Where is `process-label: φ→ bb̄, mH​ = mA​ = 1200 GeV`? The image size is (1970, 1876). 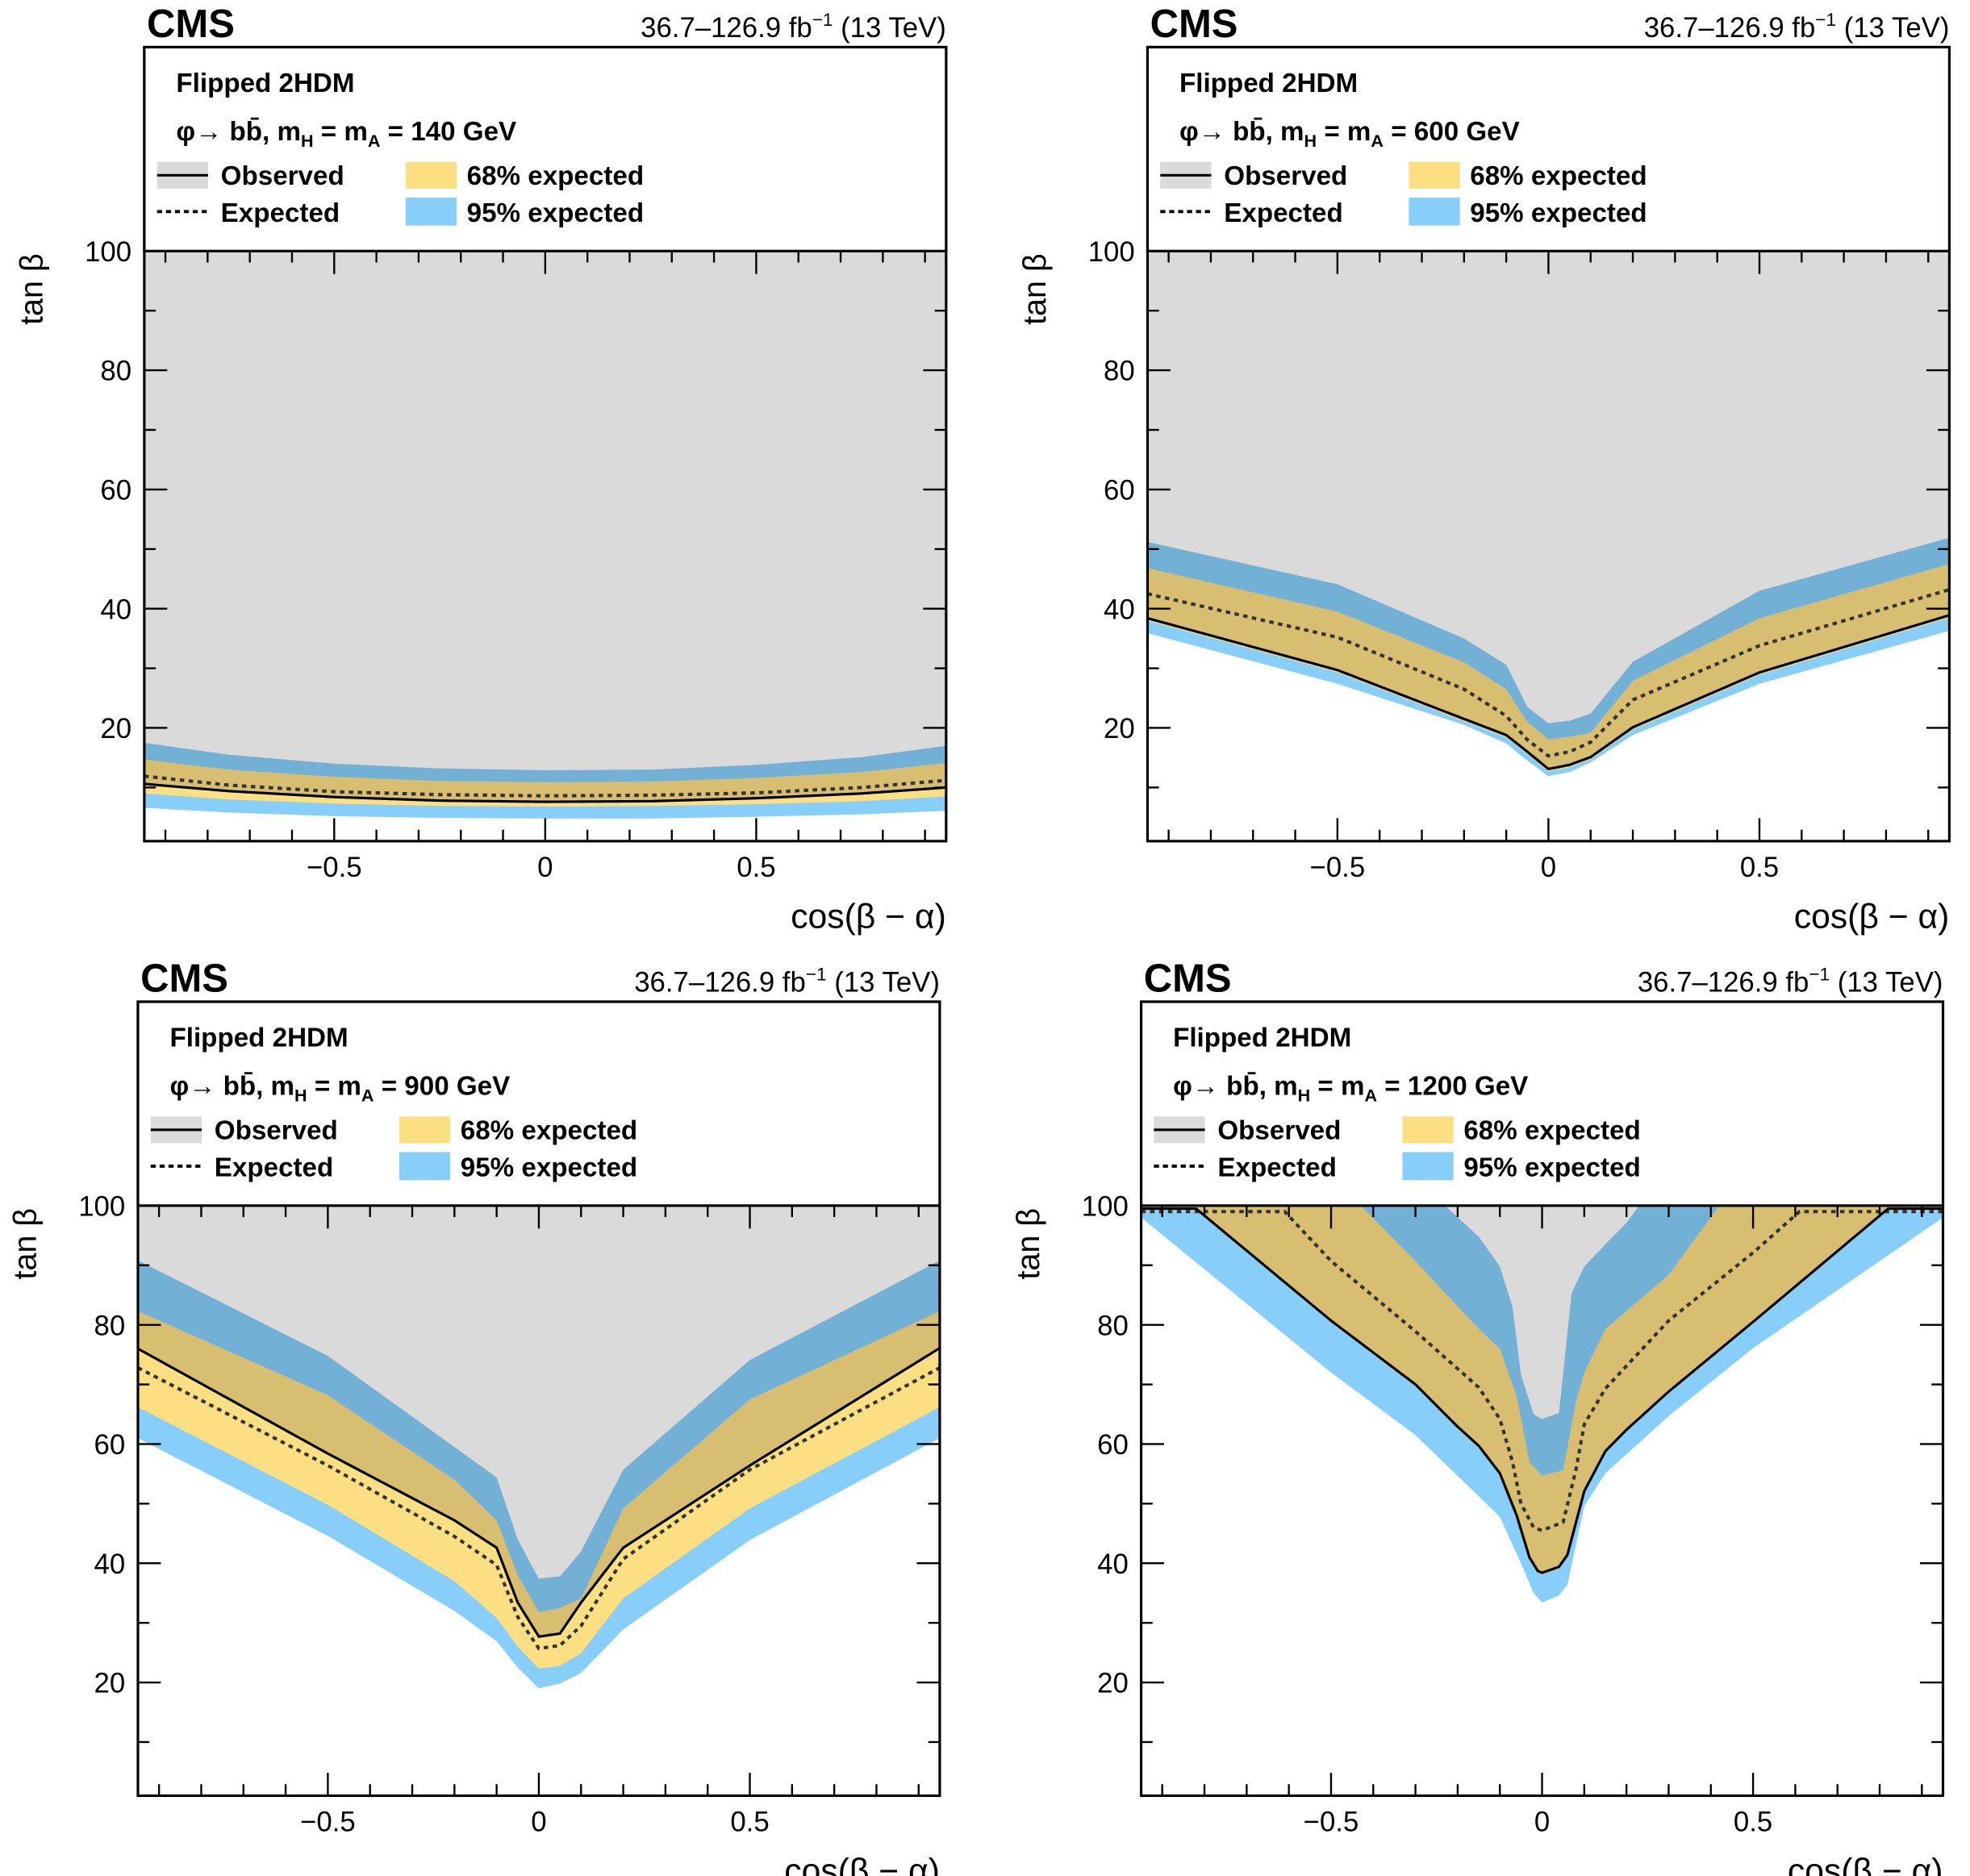 process-label: φ→ bb̄, mH​ = mA​ = 1200 GeV is located at coordinates (1350, 1088).